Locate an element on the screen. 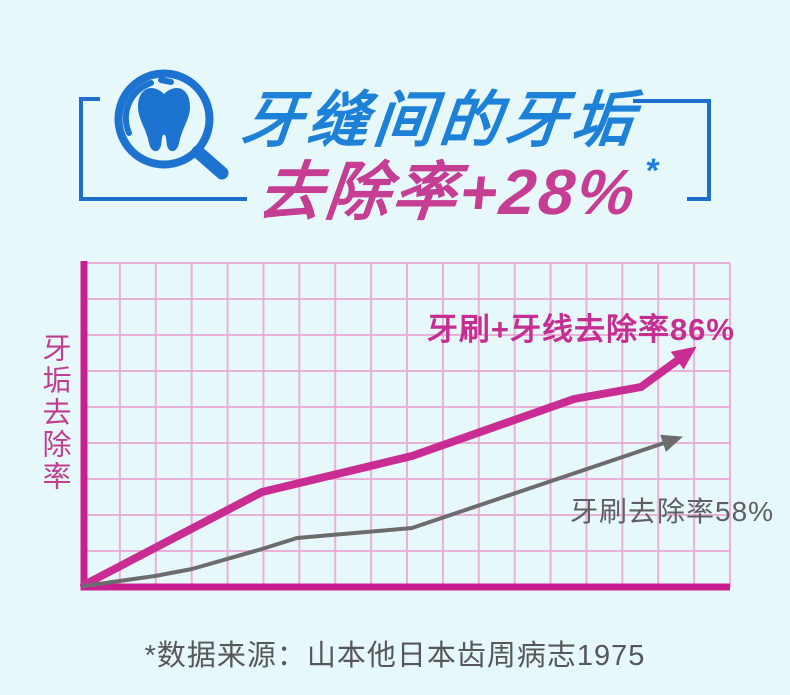  title-bracket-right is located at coordinates (672, 150).